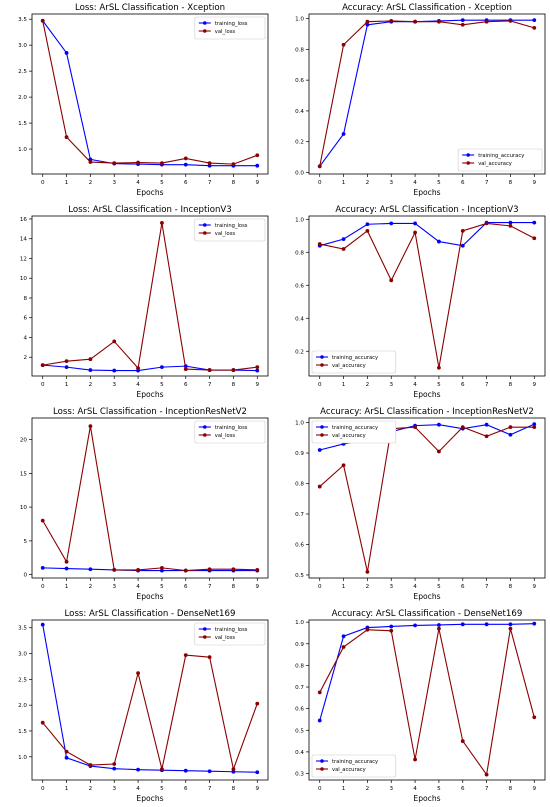 This screenshot has width=550, height=807. I want to click on legend-box, so click(354, 432).